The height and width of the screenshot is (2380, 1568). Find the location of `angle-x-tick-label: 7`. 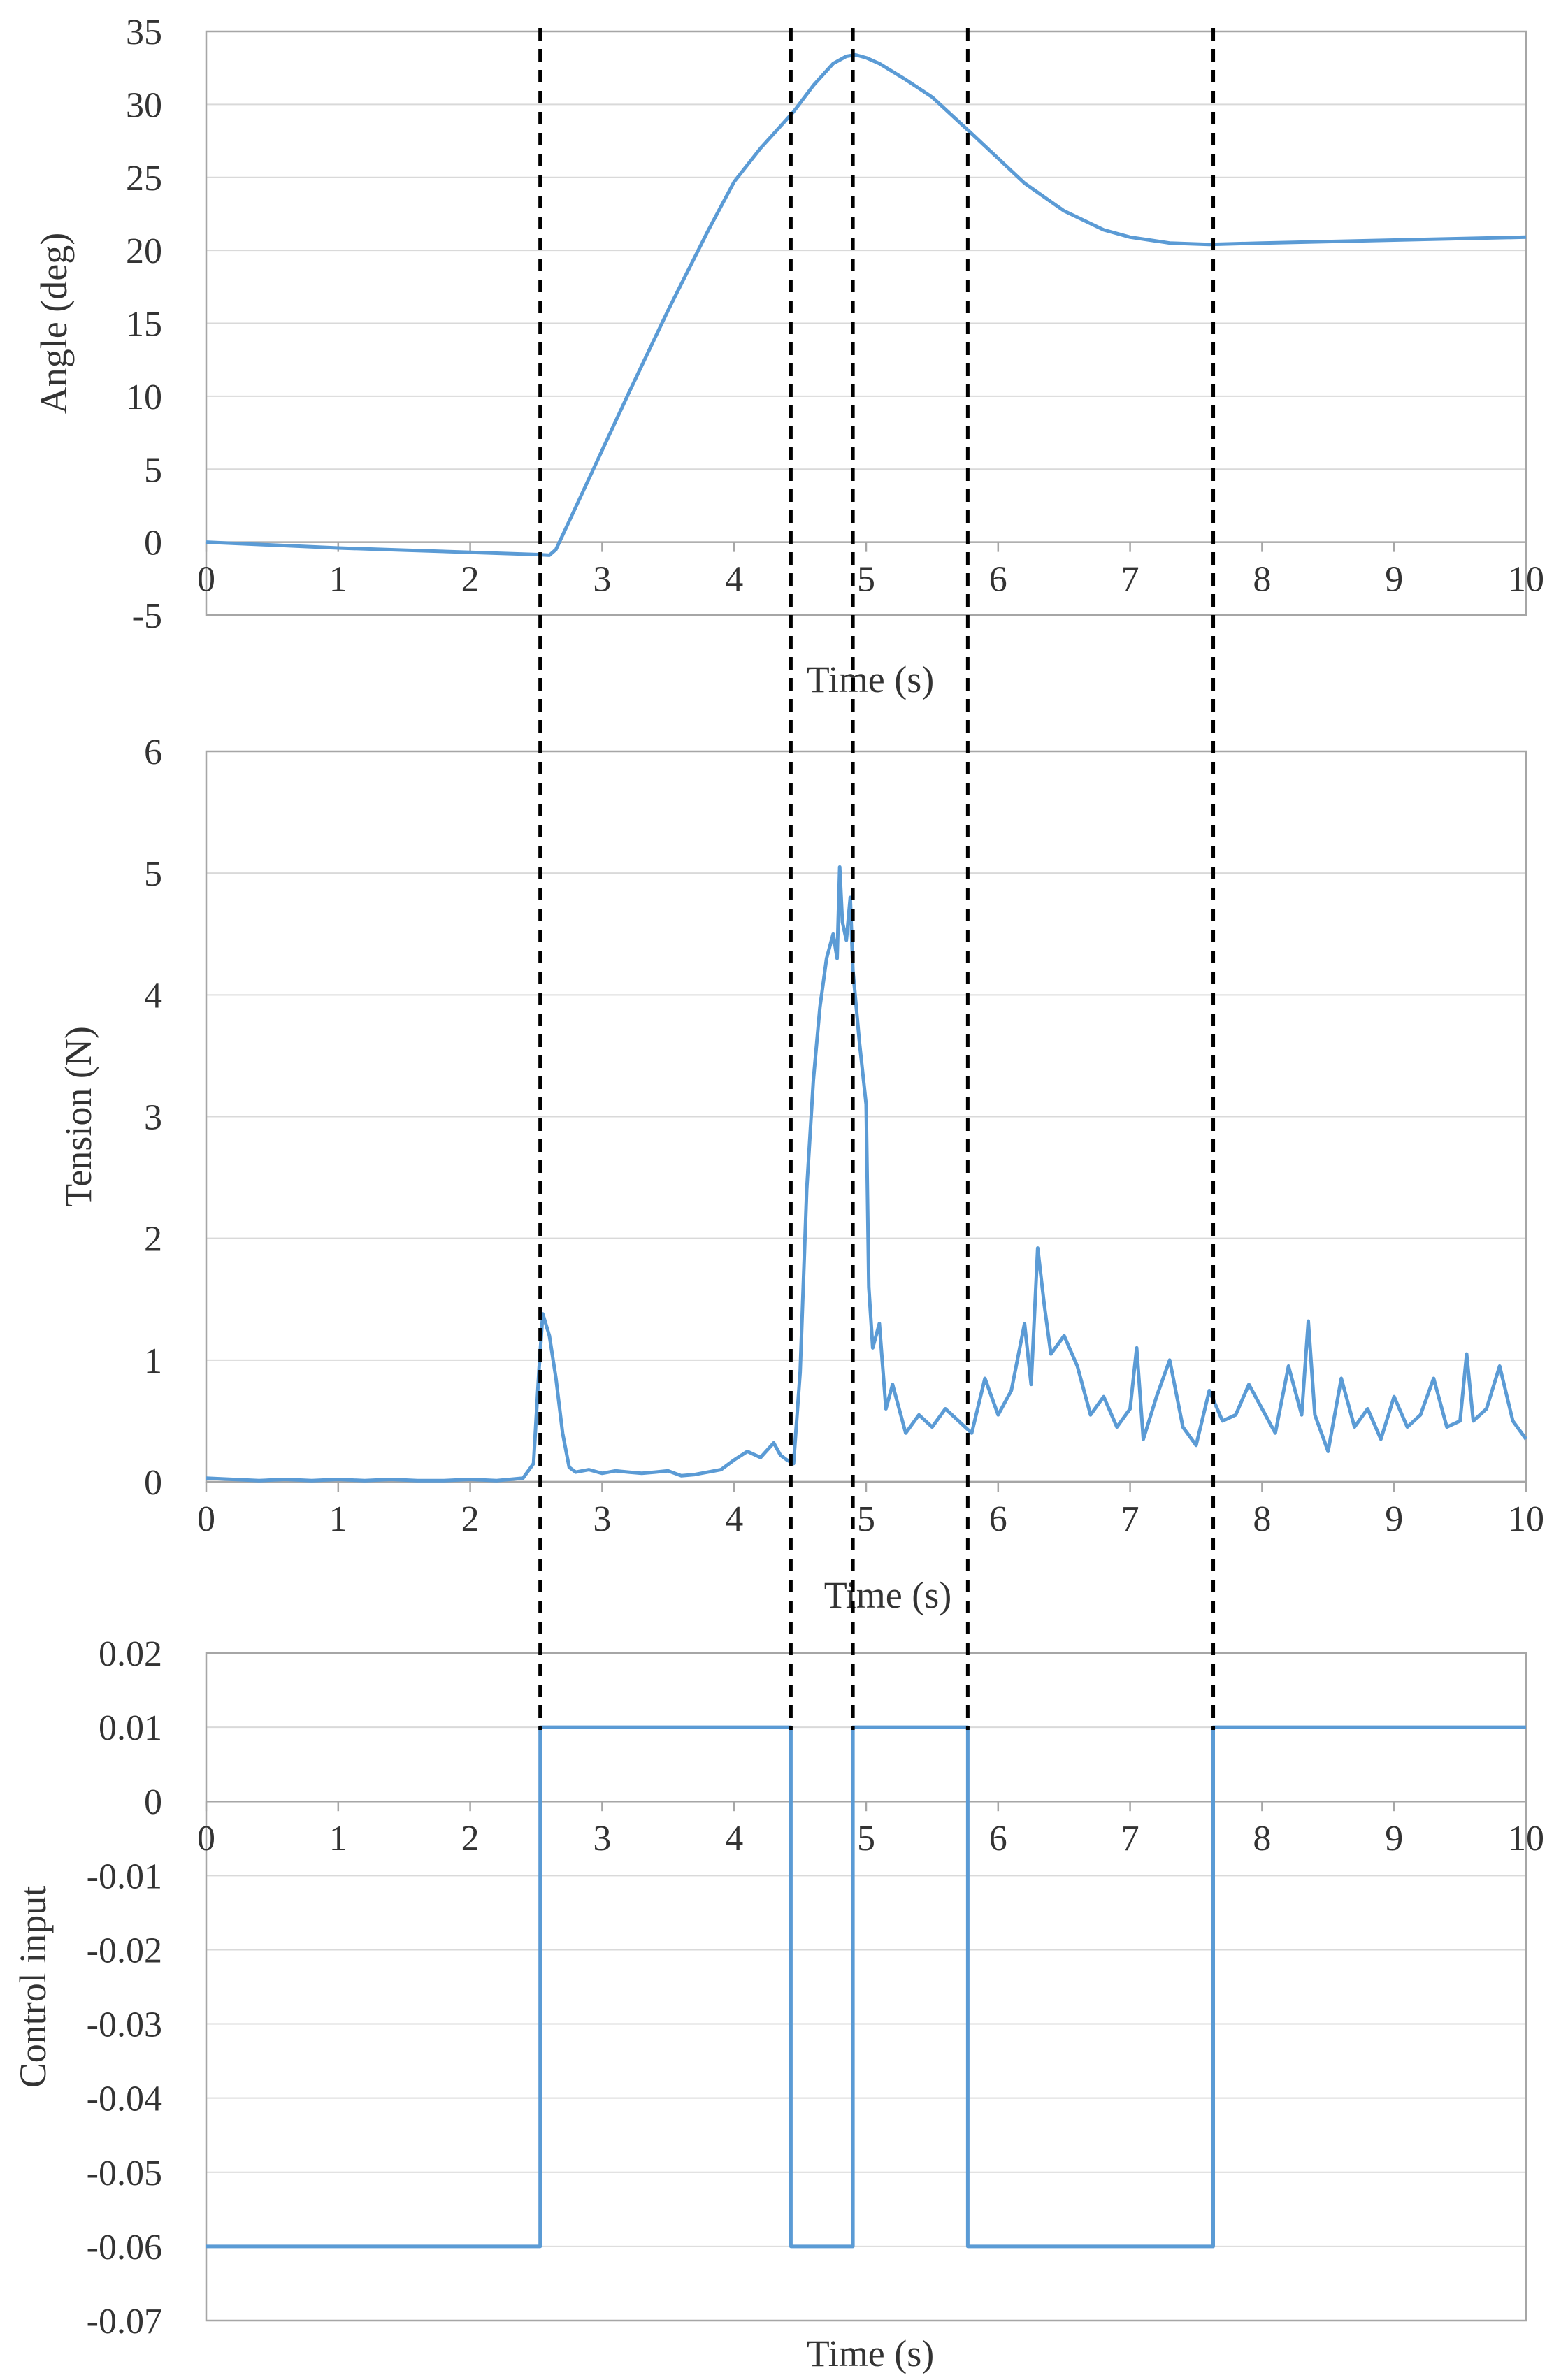

angle-x-tick-label: 7 is located at coordinates (1130, 580).